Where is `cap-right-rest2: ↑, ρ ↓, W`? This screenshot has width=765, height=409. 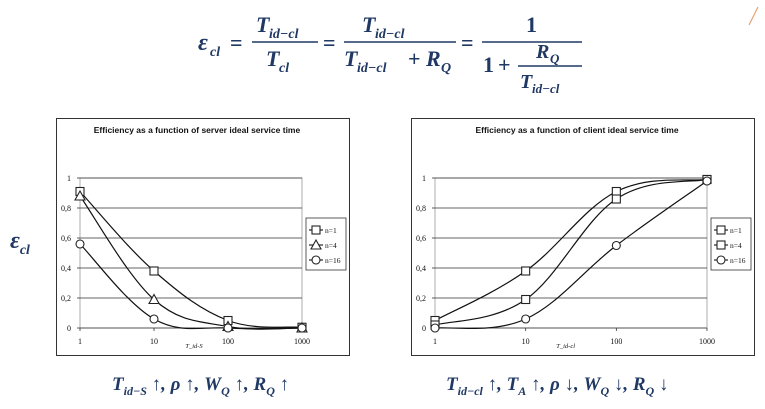 cap-right-rest2: ↑, ρ ↓, W is located at coordinates (563, 384).